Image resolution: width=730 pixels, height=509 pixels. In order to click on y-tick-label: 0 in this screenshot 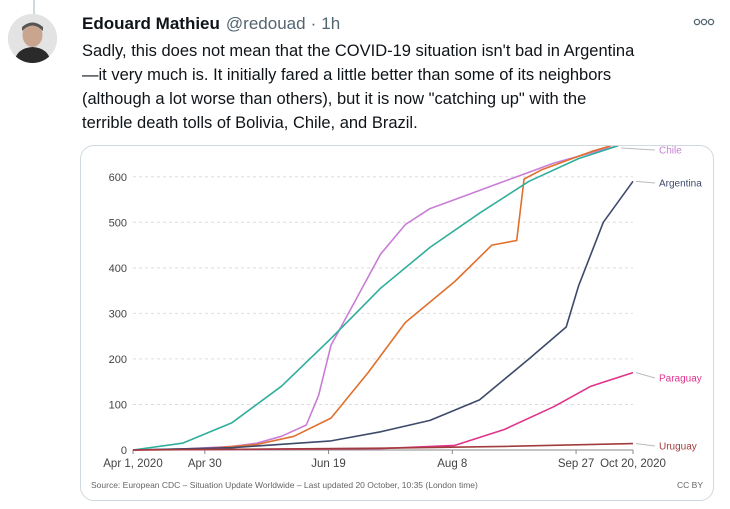, I will do `click(124, 451)`.